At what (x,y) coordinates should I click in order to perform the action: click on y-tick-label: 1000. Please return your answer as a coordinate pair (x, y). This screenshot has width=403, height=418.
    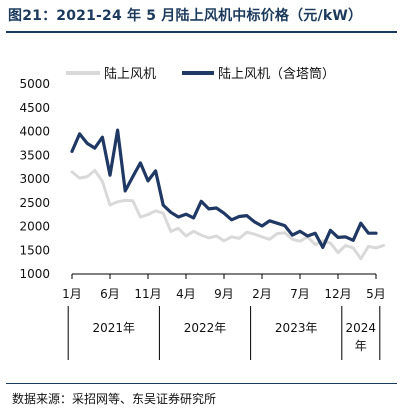
    Looking at the image, I should click on (34, 274).